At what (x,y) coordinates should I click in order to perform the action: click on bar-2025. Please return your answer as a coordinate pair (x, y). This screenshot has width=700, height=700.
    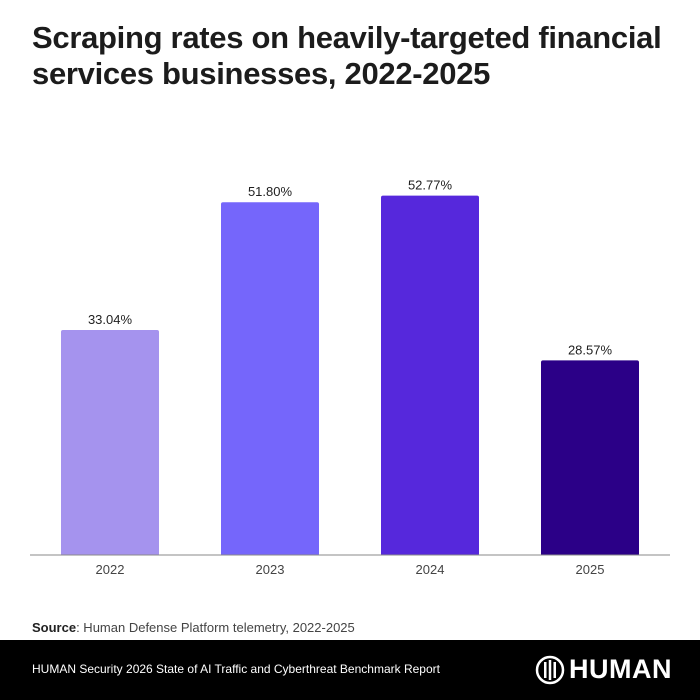
    Looking at the image, I should click on (590, 457).